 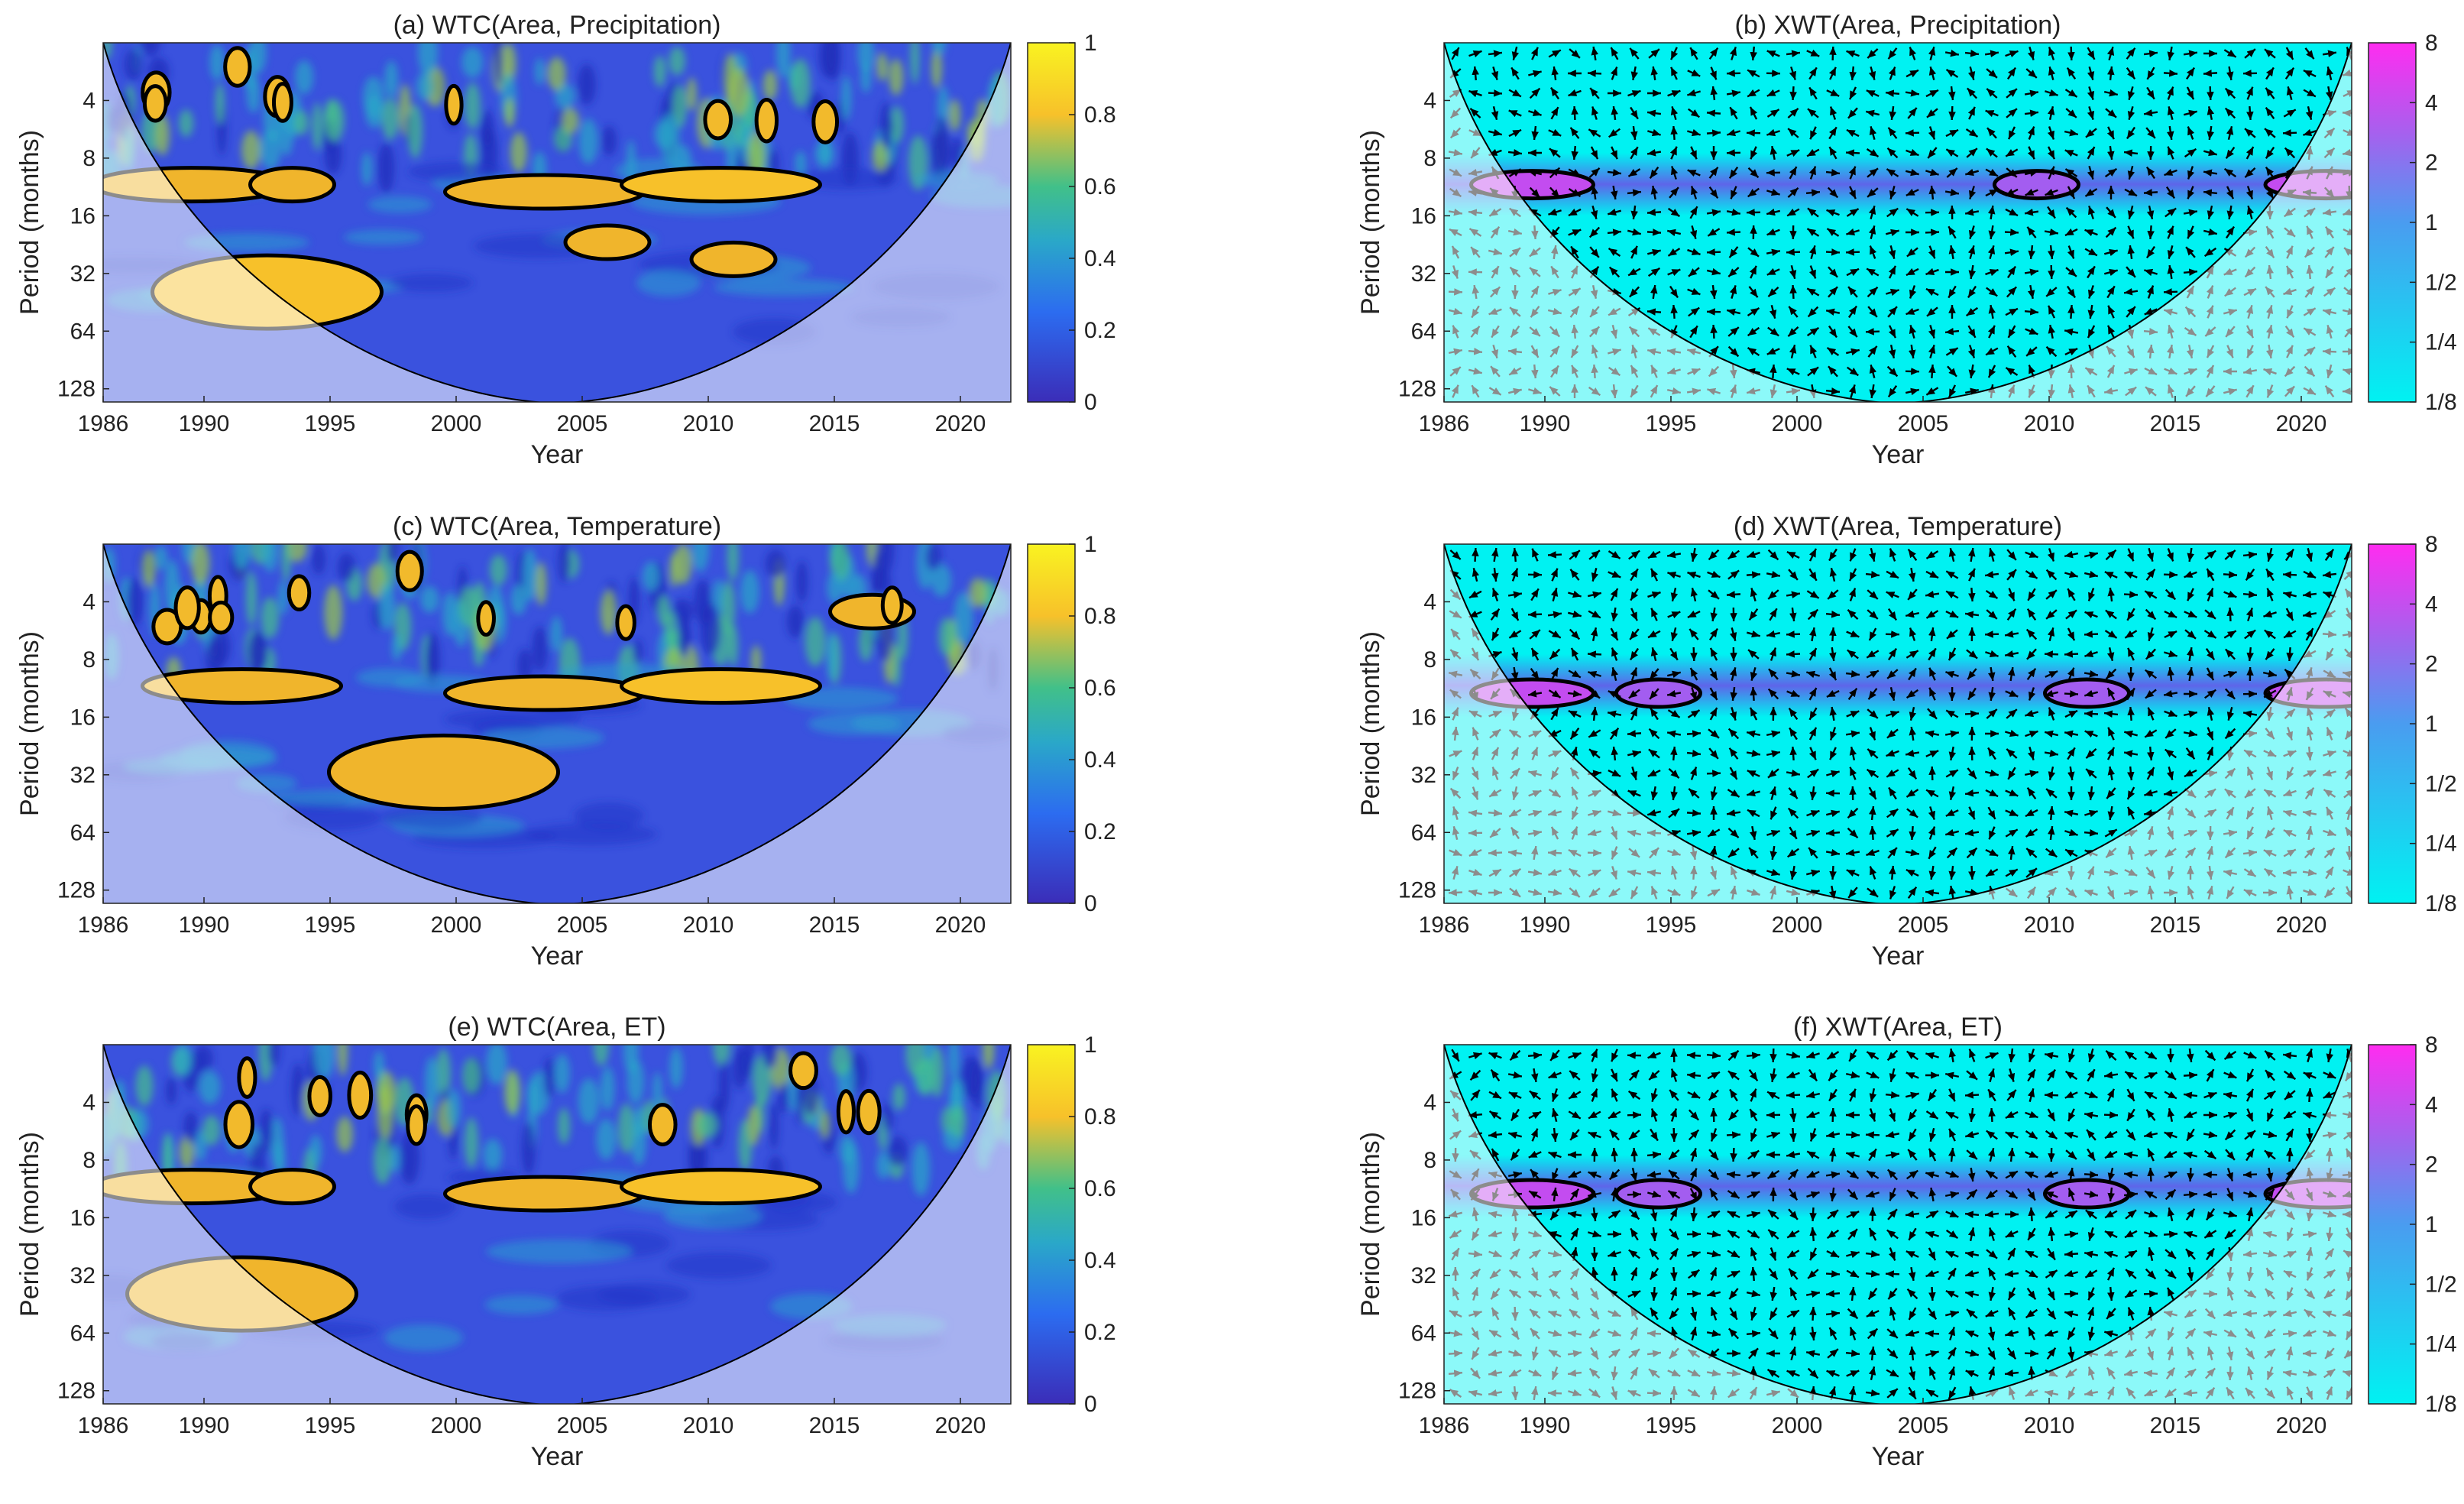 I want to click on colorbar-tick-label: 4, so click(x=2431, y=103).